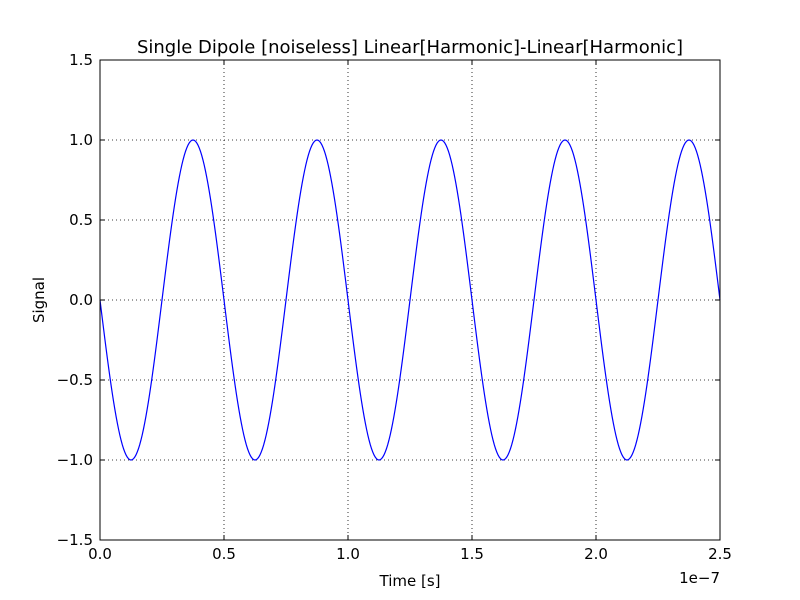 This screenshot has width=800, height=600. What do you see at coordinates (224, 554) in the screenshot?
I see `x-tick-label: 0.5` at bounding box center [224, 554].